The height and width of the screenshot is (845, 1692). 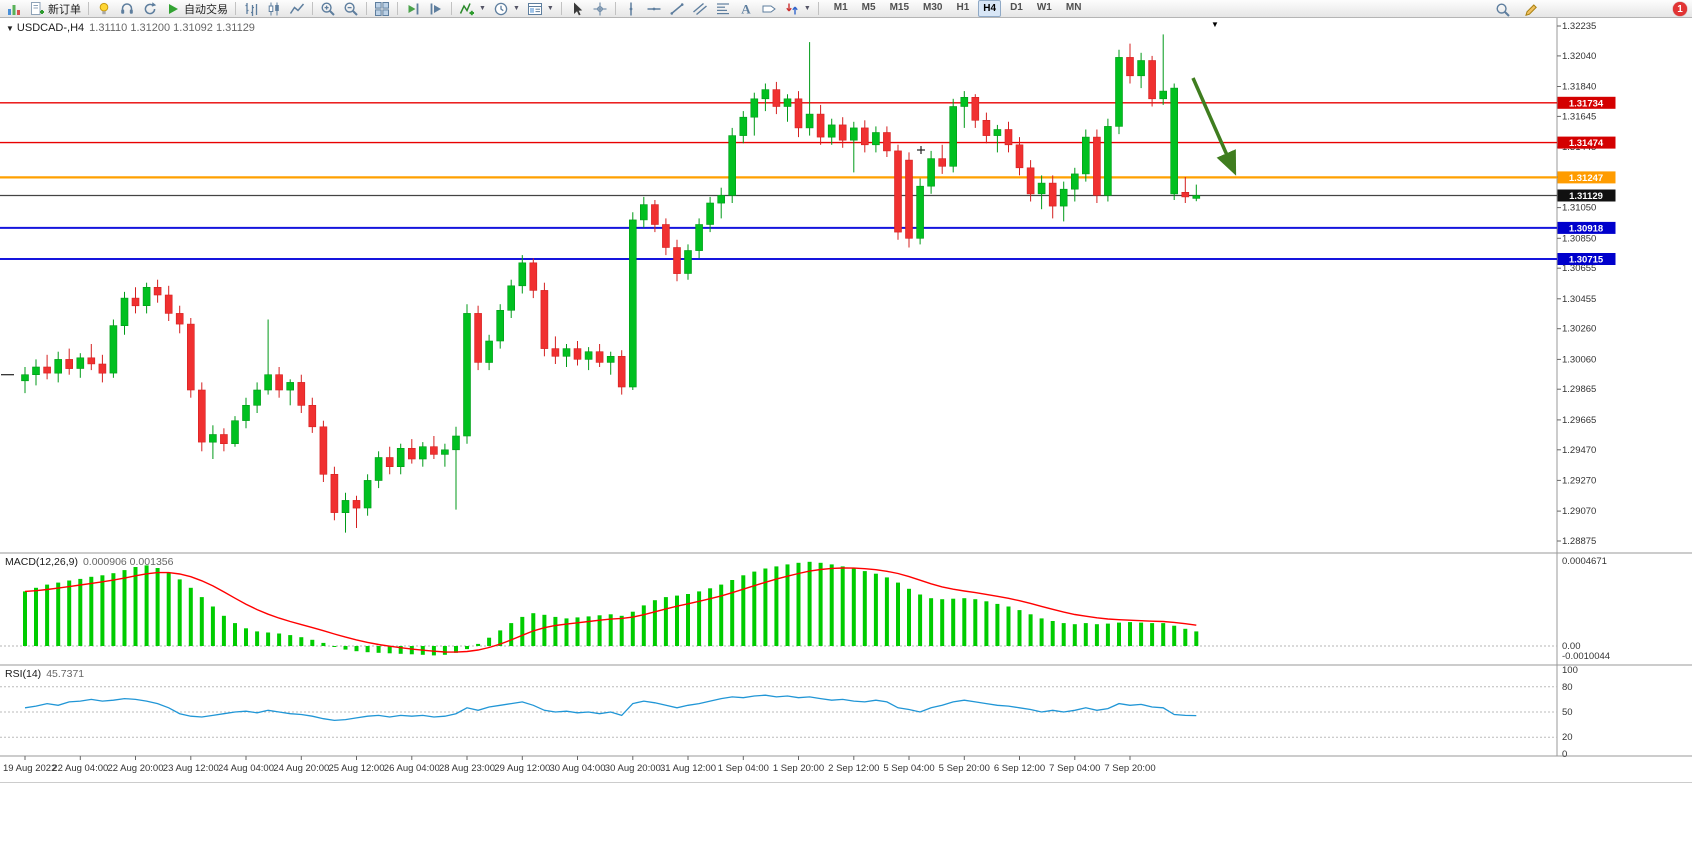 What do you see at coordinates (127, 8) in the screenshot?
I see `headset-button` at bounding box center [127, 8].